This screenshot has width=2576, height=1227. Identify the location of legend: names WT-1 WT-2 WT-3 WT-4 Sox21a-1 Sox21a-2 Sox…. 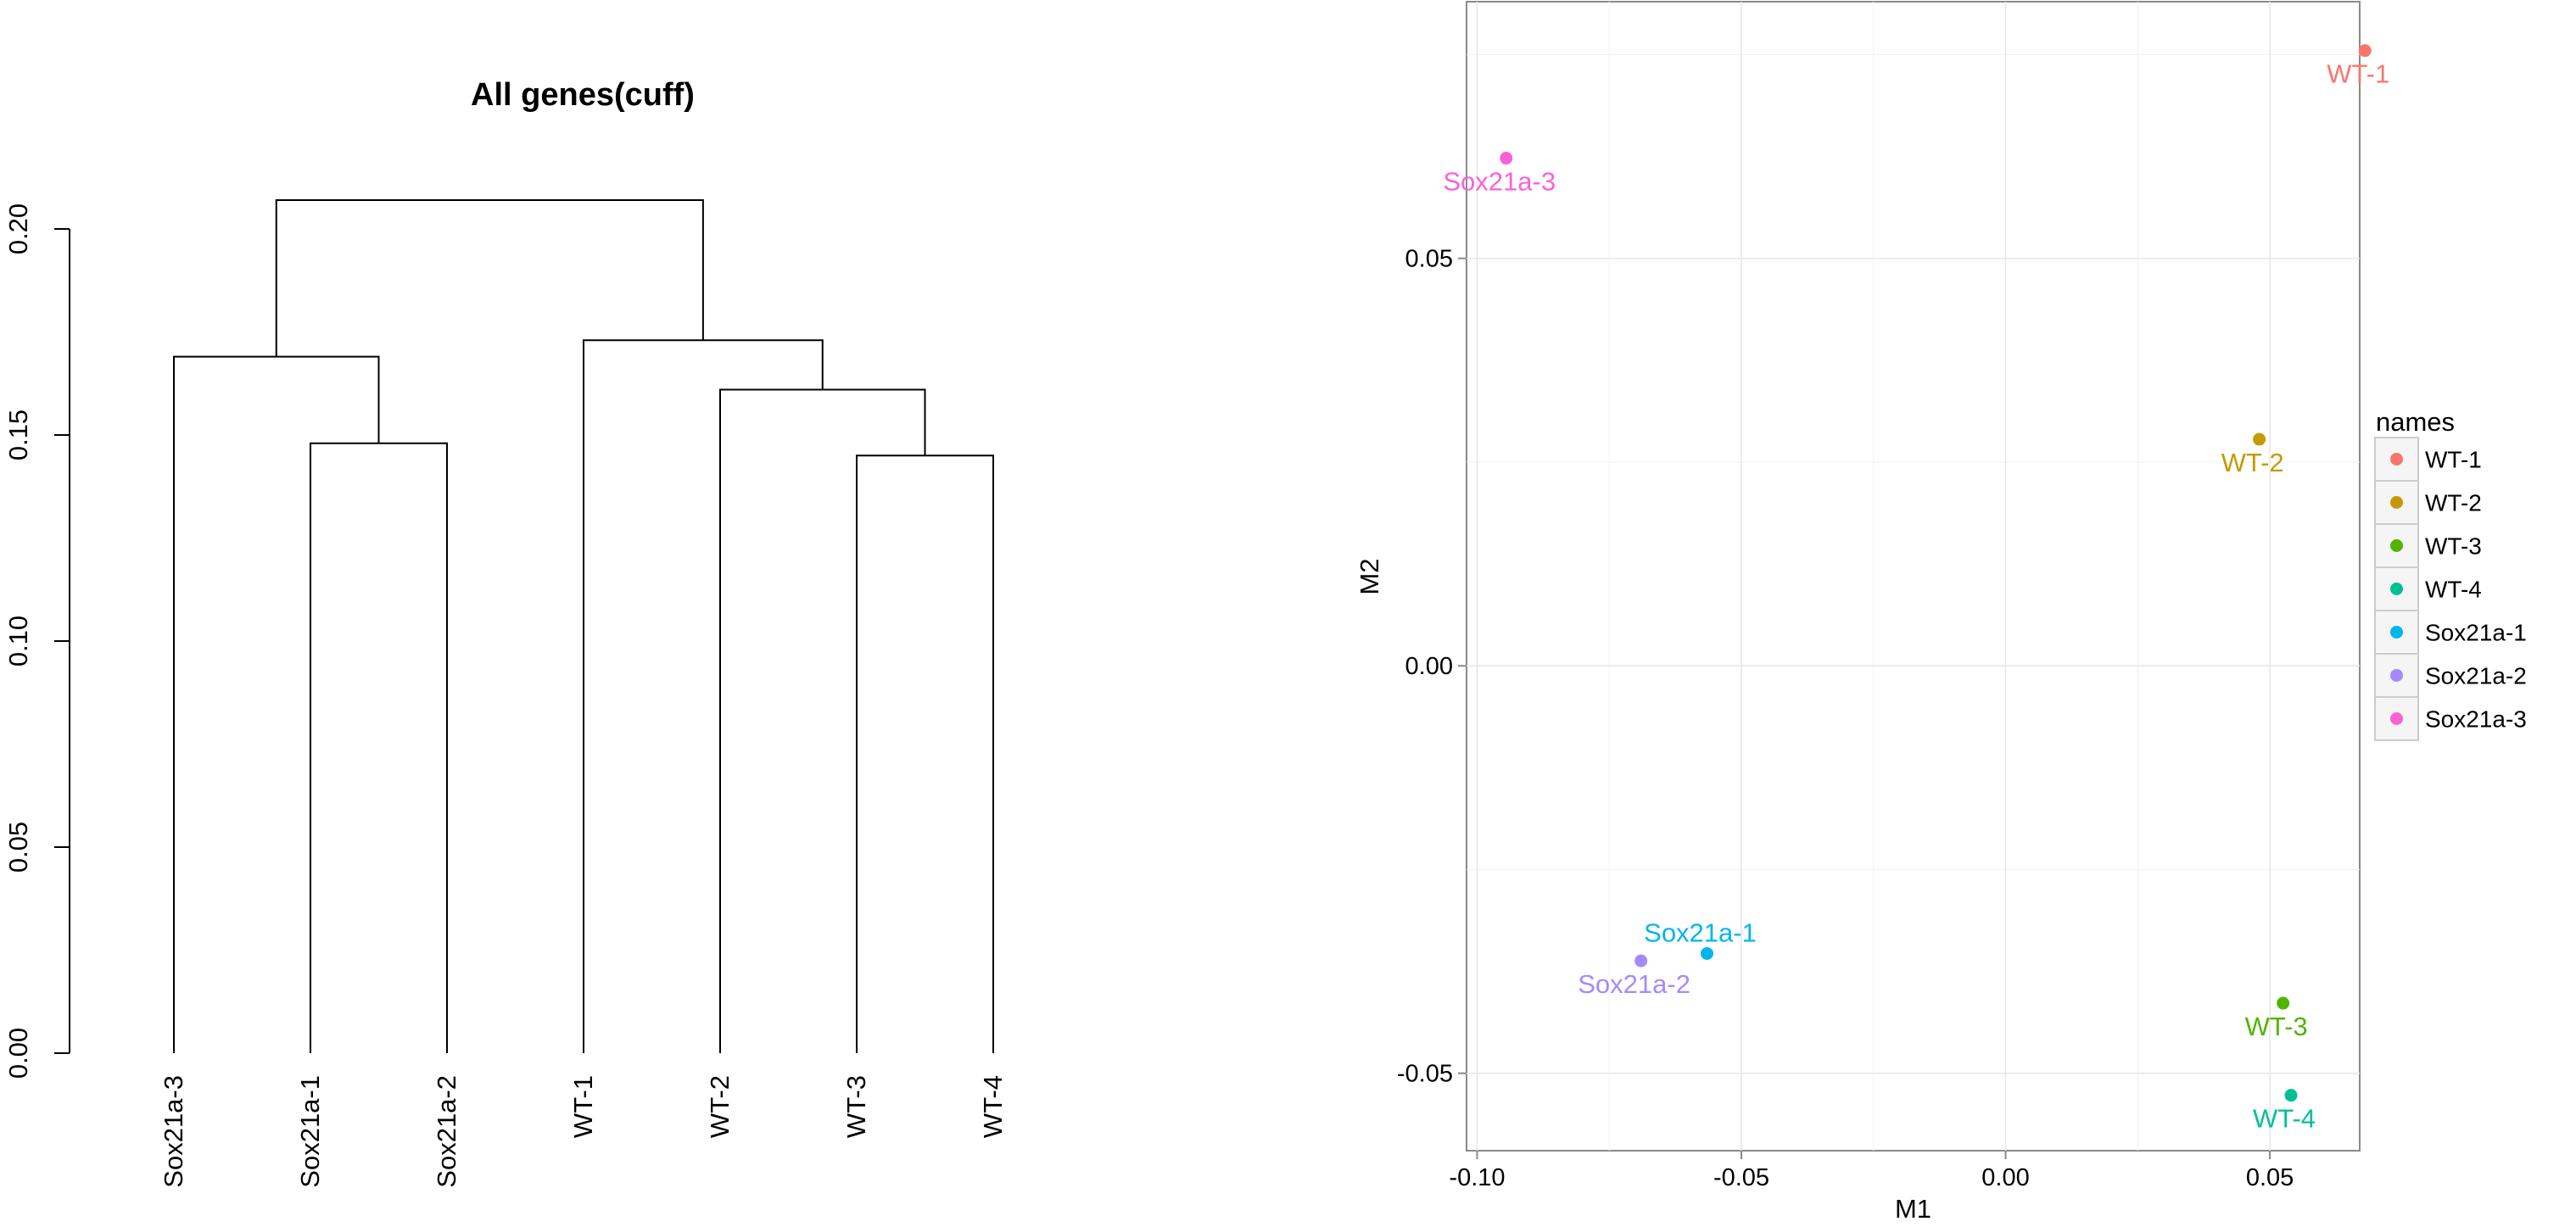
(2450, 574).